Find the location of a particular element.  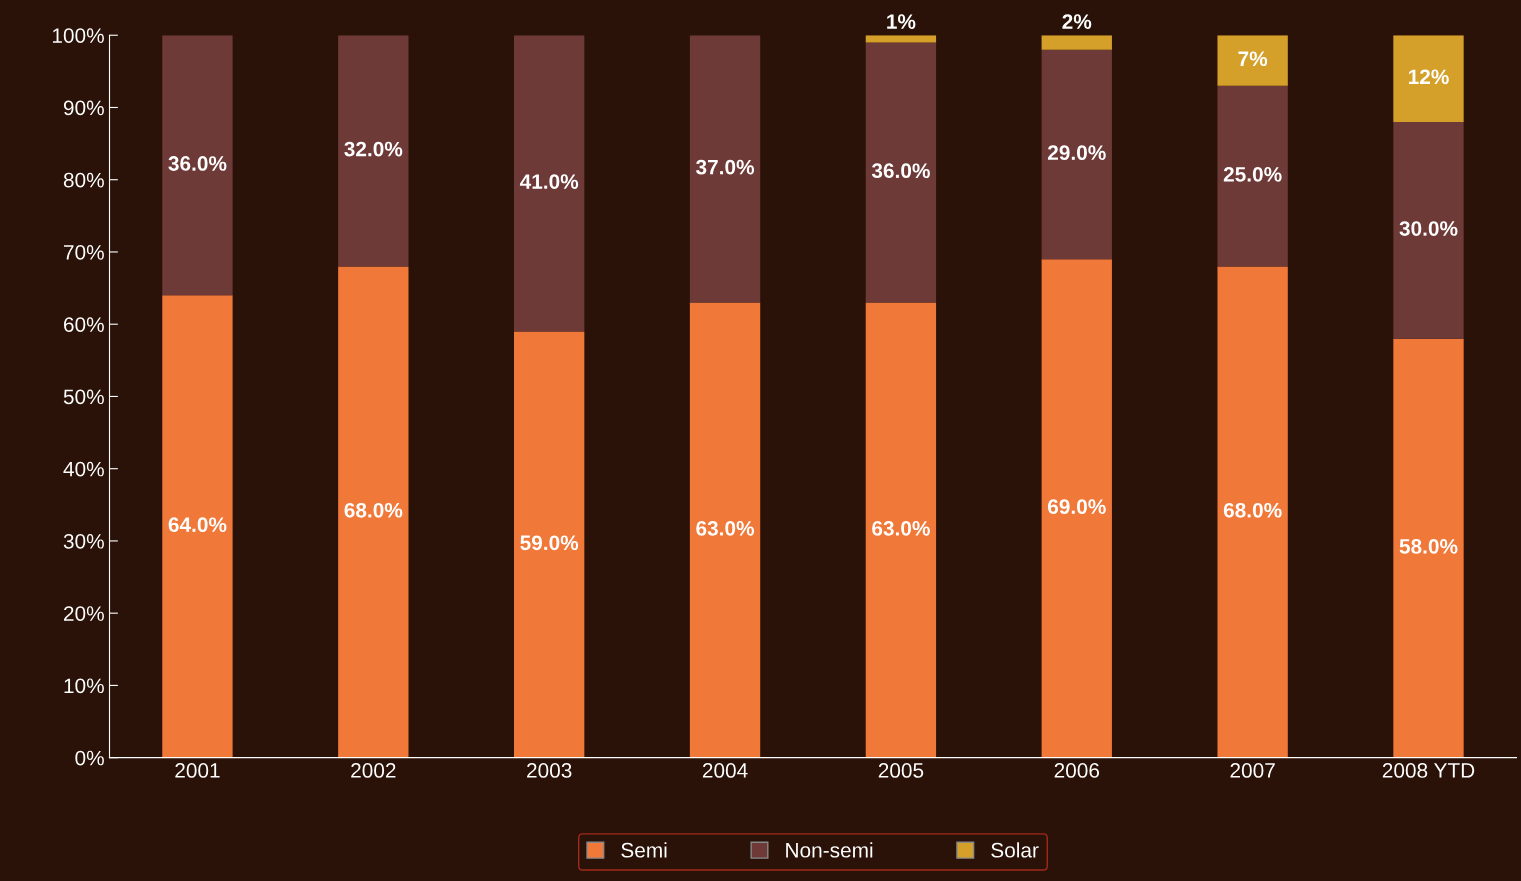

legend-label: Non-semi is located at coordinates (829, 850).